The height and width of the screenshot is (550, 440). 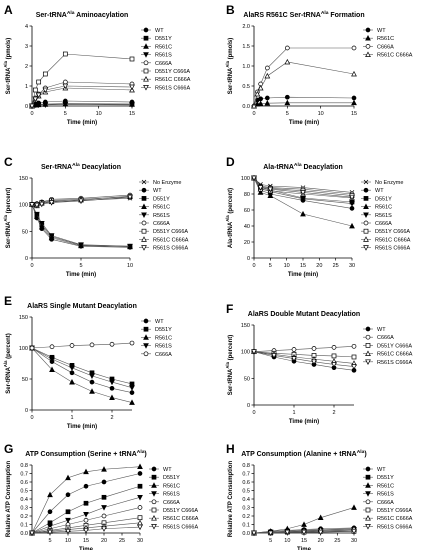 I want to click on y-tick-label: 0.2, so click(x=246, y=517).